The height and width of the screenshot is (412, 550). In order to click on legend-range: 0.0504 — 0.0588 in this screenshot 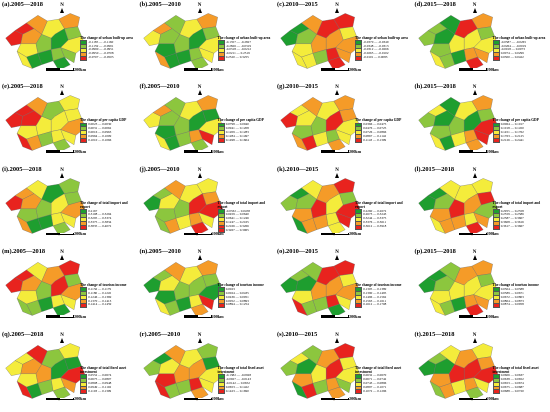, I will do `click(512, 288)`.